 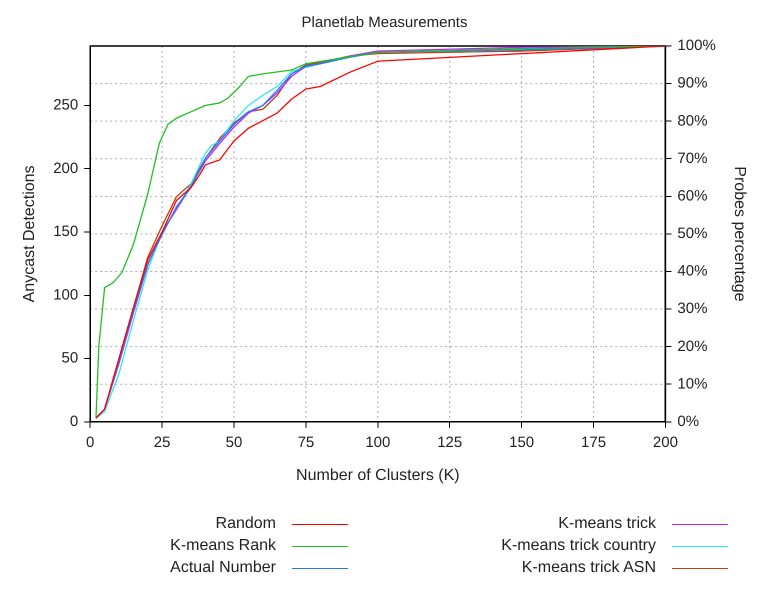 I want to click on x-tick-label: 175, so click(x=593, y=442).